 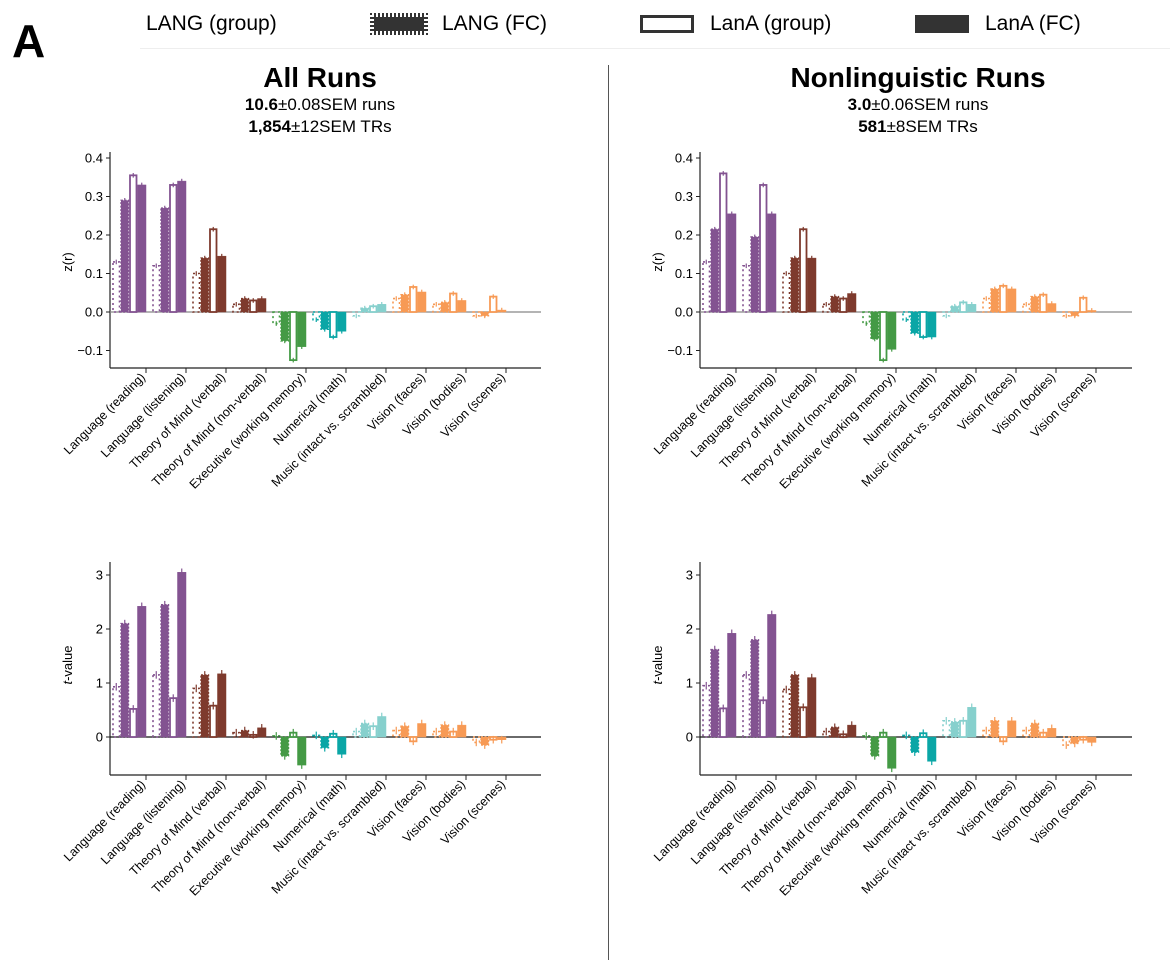 What do you see at coordinates (930, 104) in the screenshot?
I see `runs-unit: ±0.06SEM runs` at bounding box center [930, 104].